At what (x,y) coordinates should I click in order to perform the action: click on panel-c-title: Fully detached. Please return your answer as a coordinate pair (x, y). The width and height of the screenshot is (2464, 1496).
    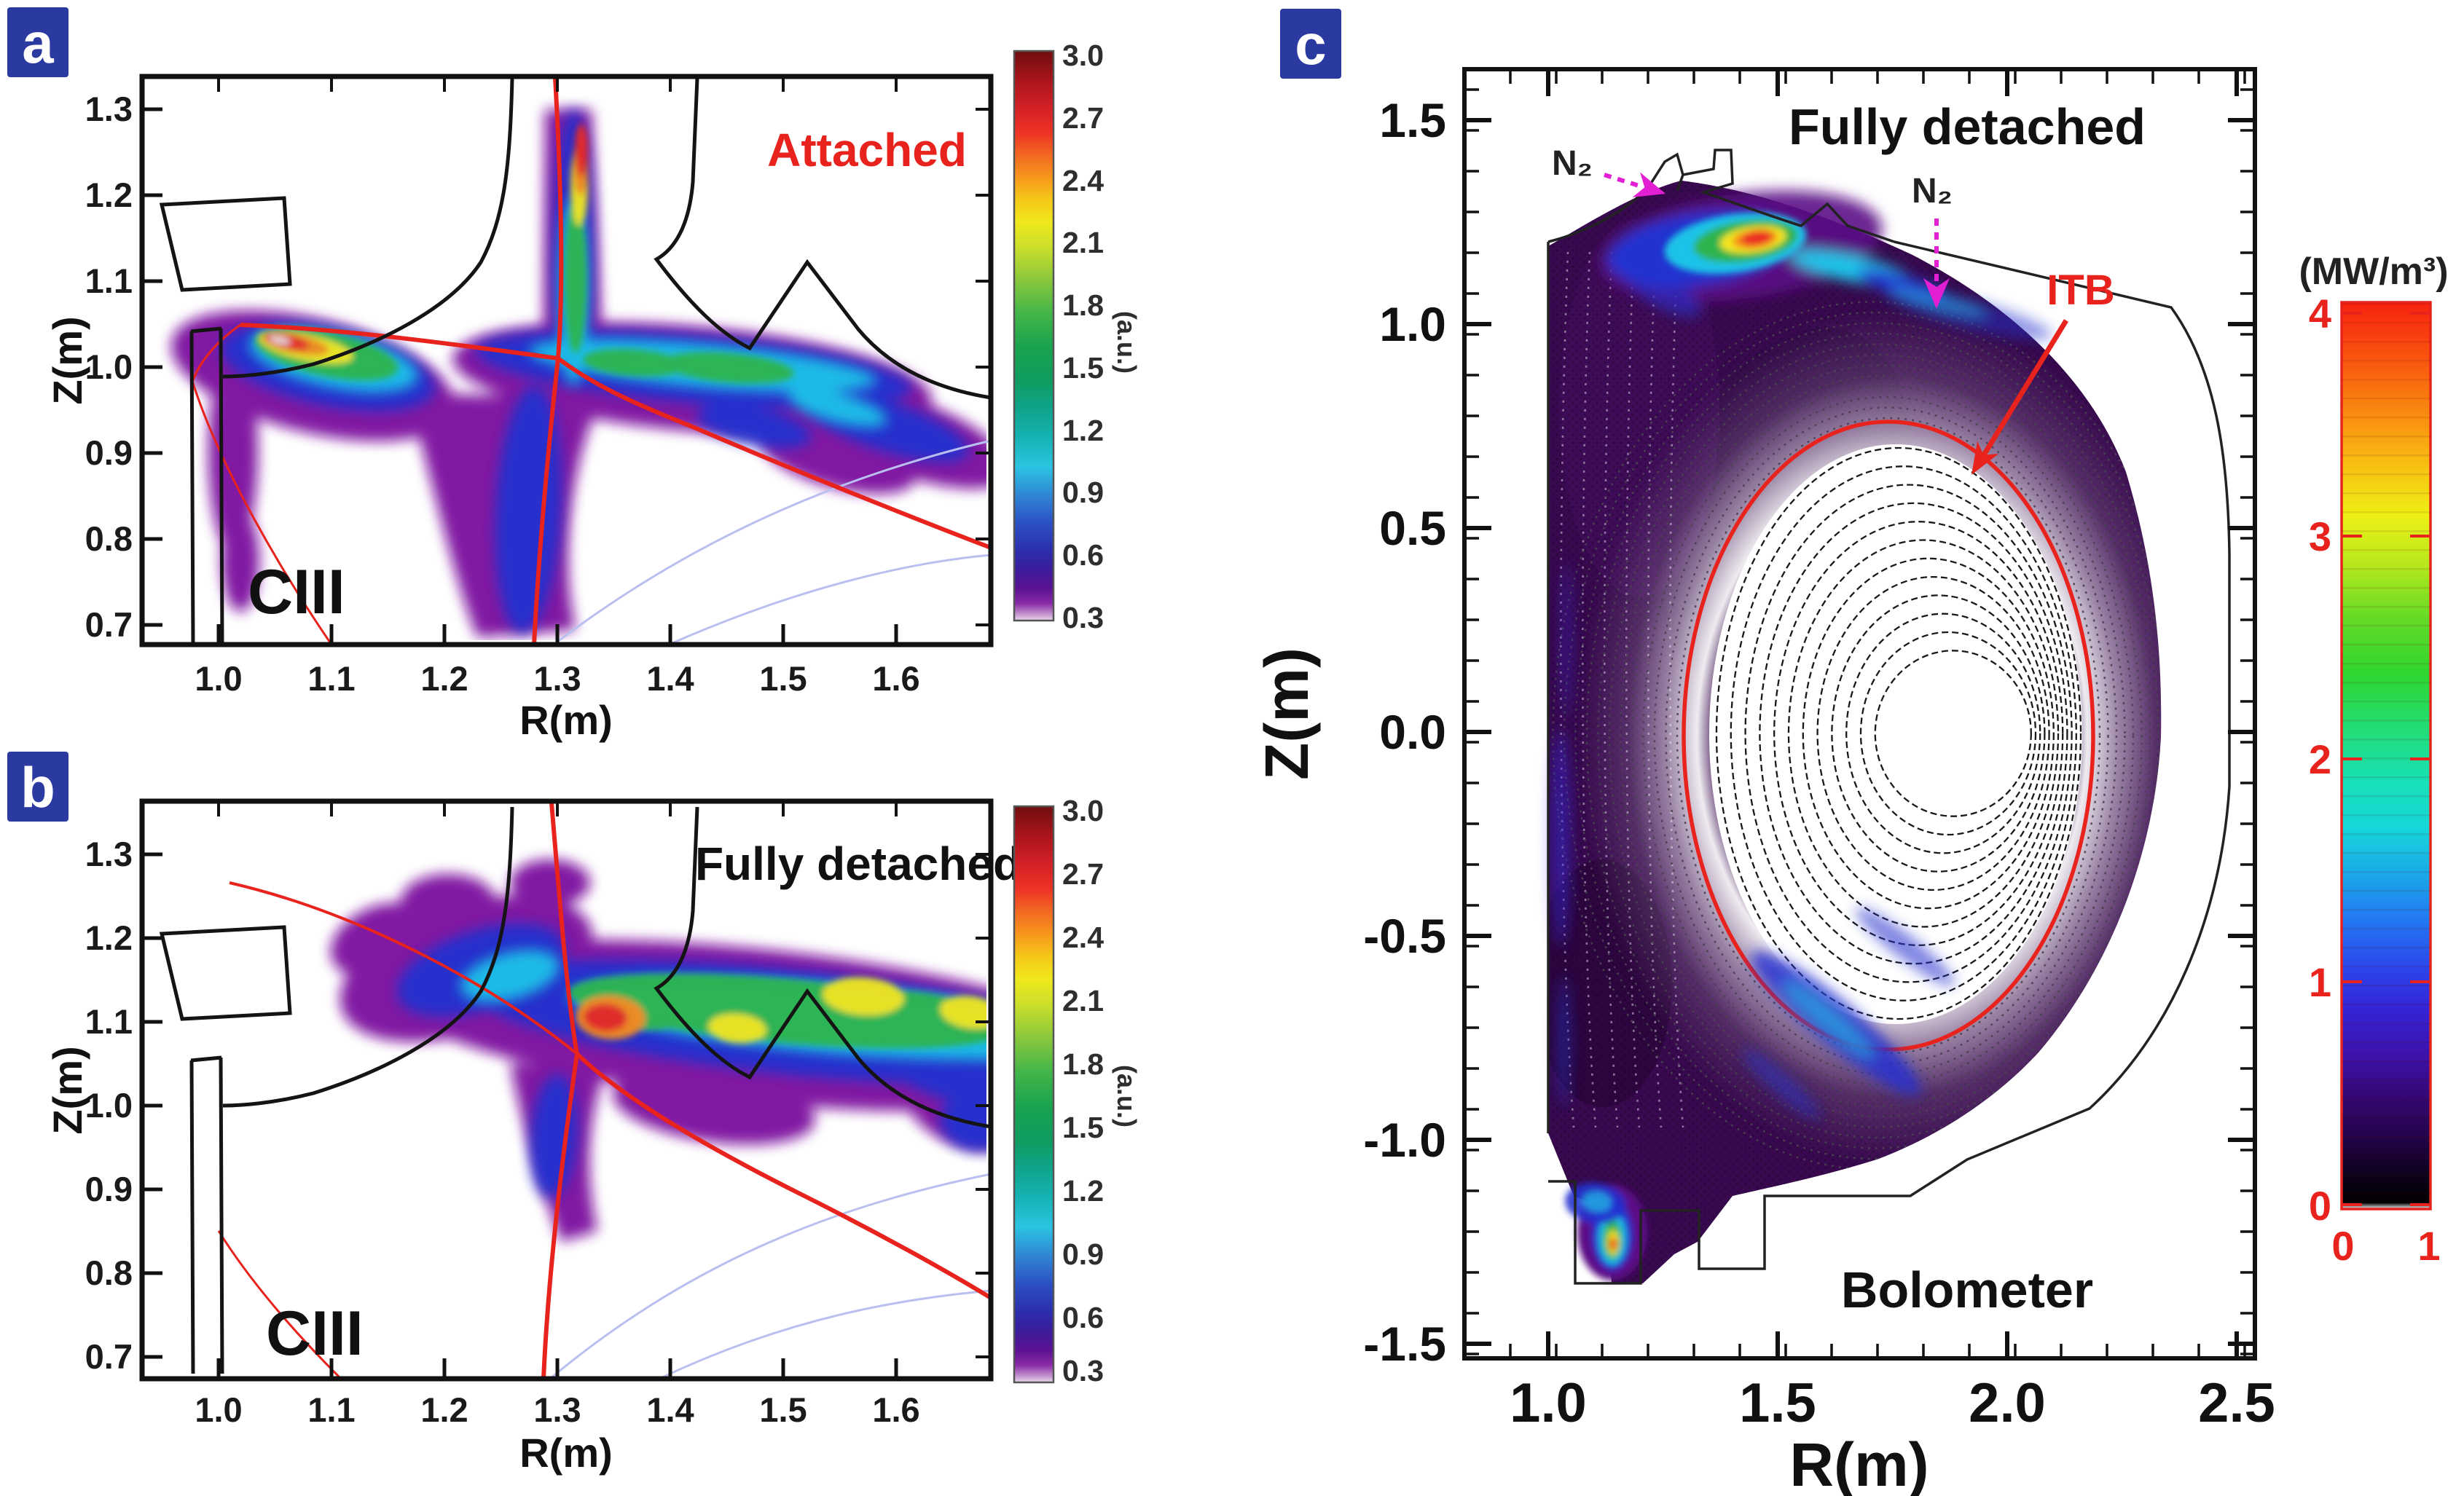
    Looking at the image, I should click on (1967, 126).